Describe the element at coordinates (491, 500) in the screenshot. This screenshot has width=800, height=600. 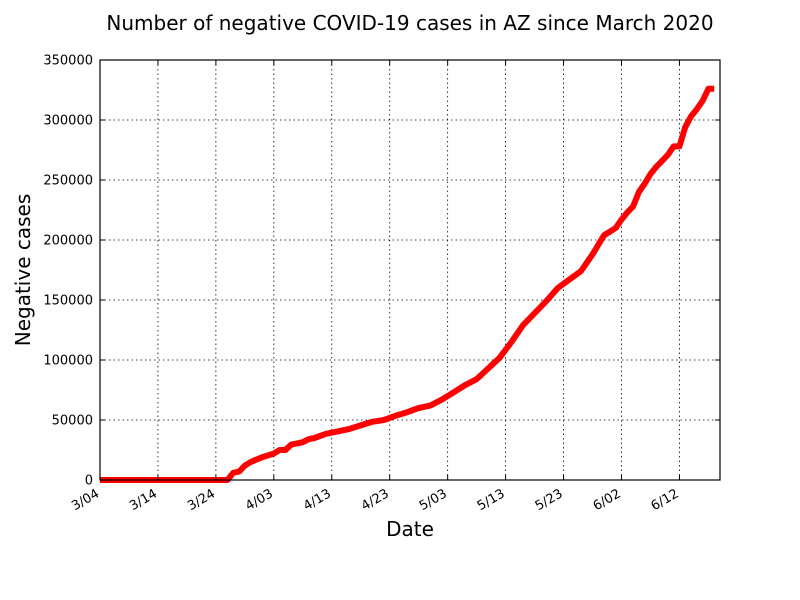
I see `x-tick-label: 5/13` at that location.